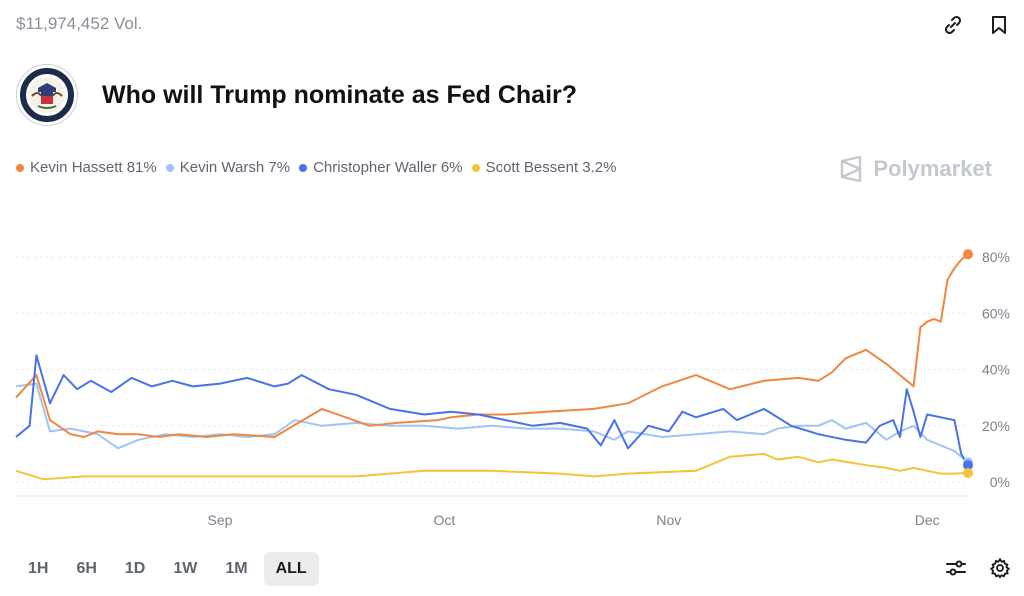  I want to click on series-endpoint-christopher-waller, so click(968, 465).